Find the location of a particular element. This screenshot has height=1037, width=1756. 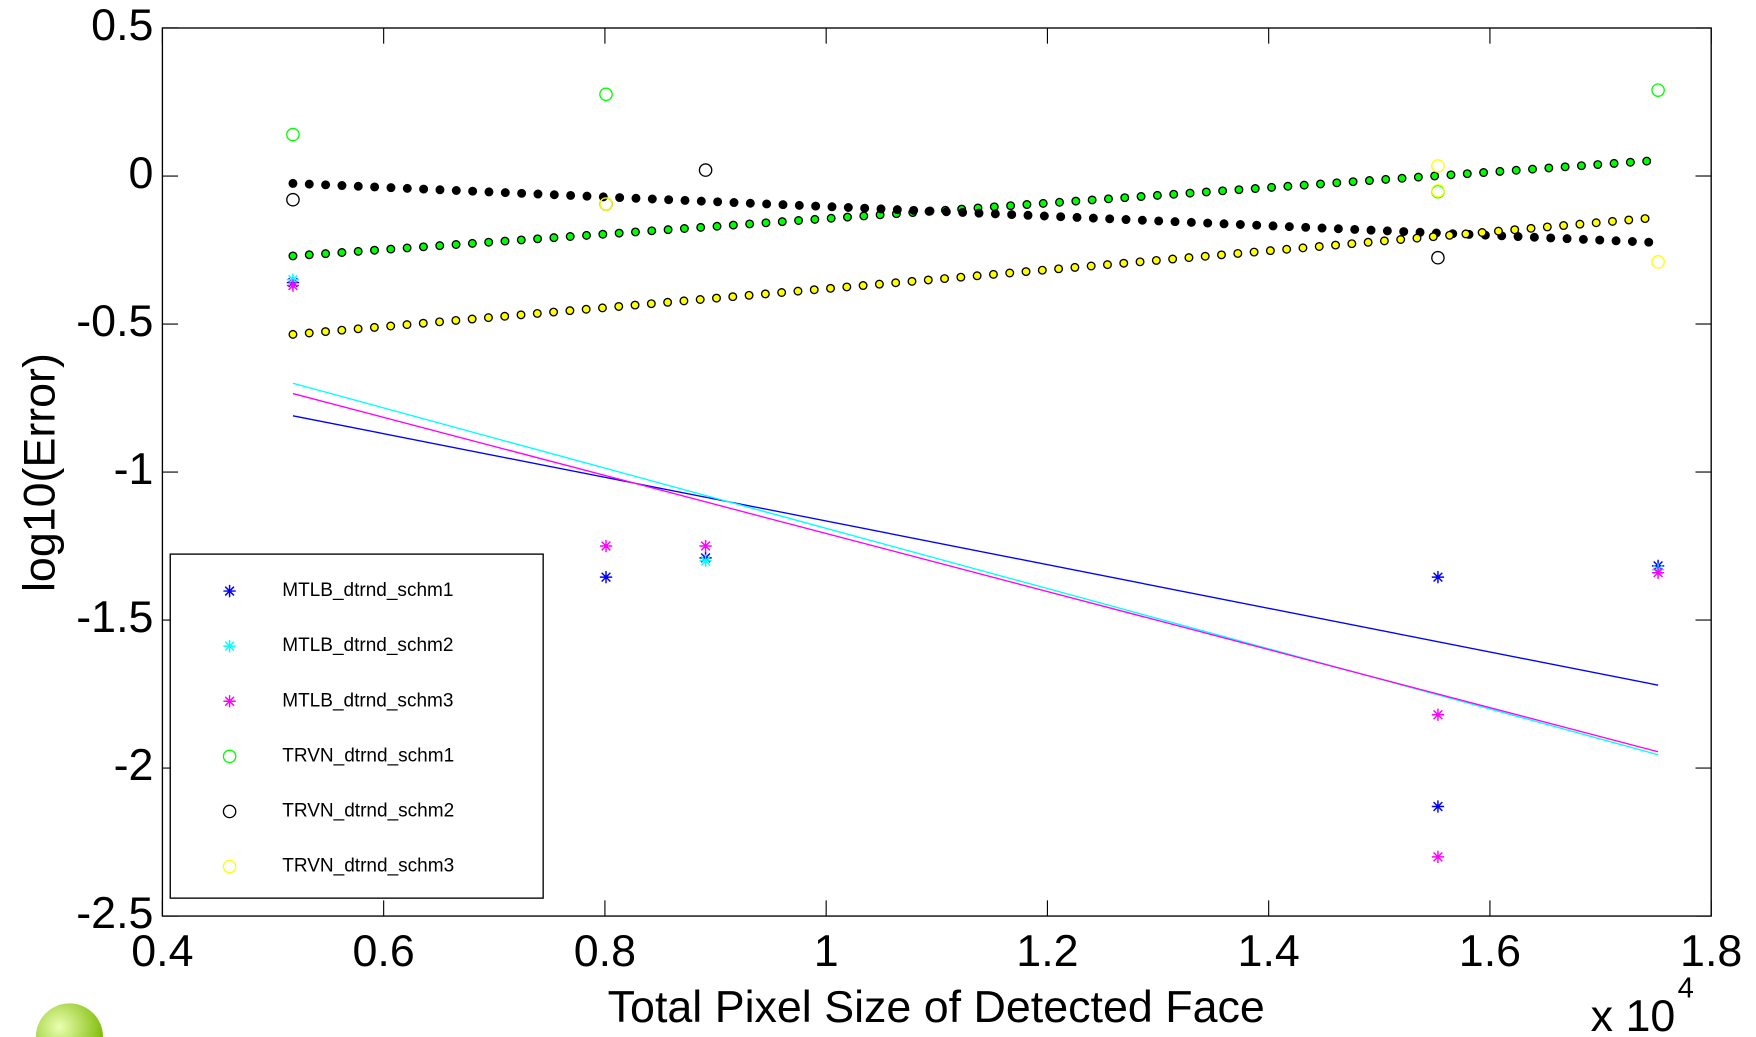

x-multiplier: x 10 is located at coordinates (1633, 1014).